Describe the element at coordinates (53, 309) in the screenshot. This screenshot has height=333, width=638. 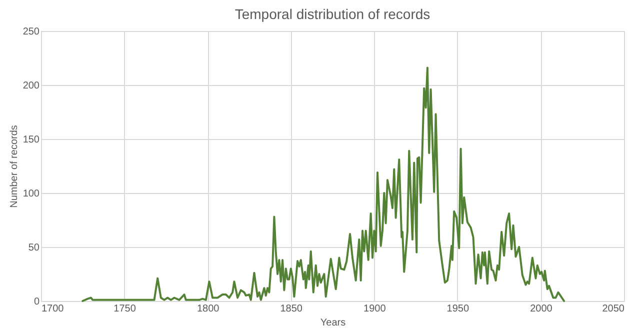
I see `x-tick-label: 1700` at that location.